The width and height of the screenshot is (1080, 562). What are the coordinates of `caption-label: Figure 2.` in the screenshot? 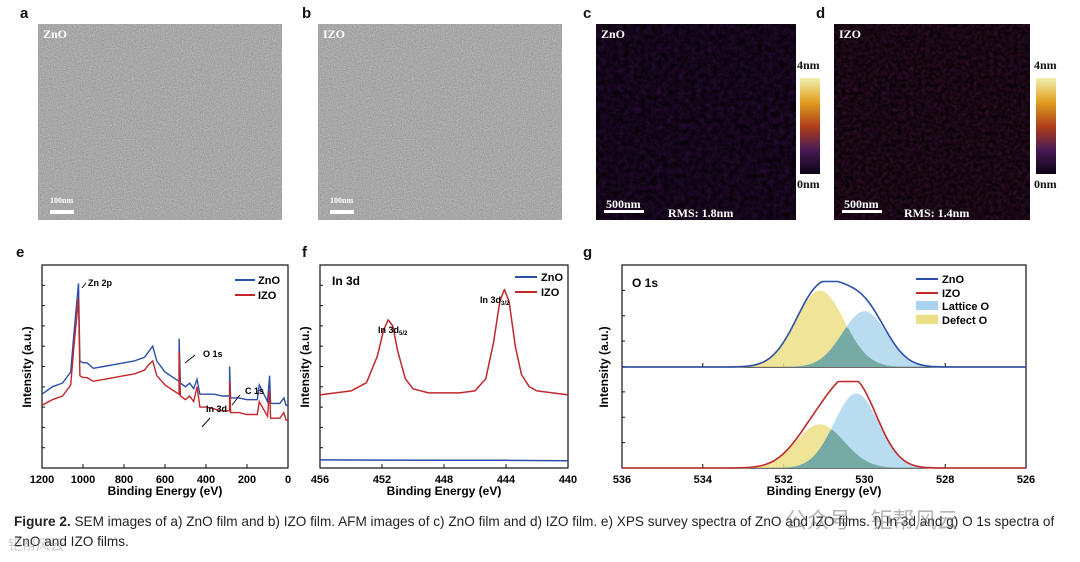 It's located at (42, 521).